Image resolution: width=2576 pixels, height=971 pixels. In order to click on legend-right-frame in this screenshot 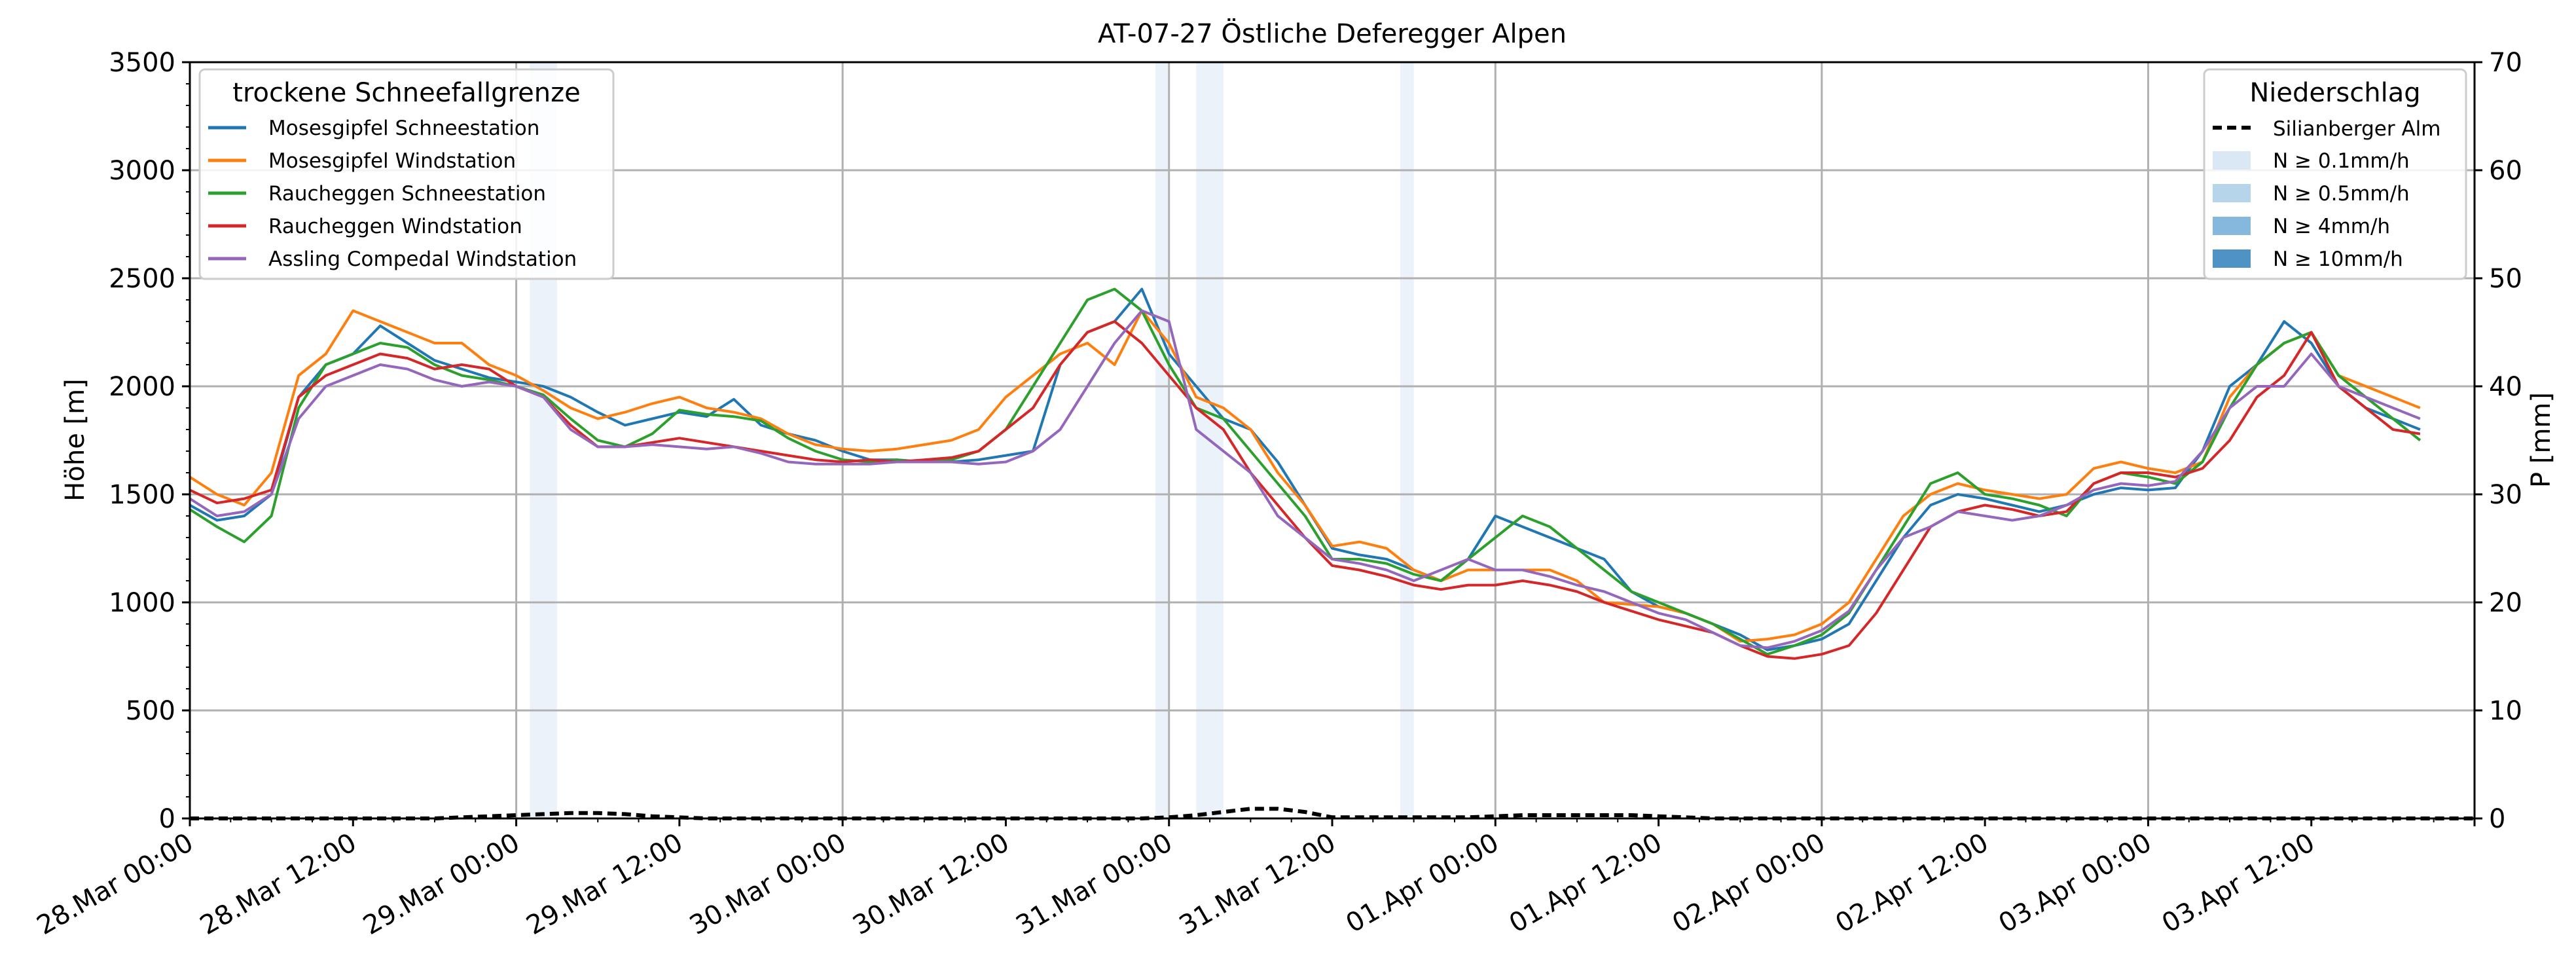, I will do `click(2335, 174)`.